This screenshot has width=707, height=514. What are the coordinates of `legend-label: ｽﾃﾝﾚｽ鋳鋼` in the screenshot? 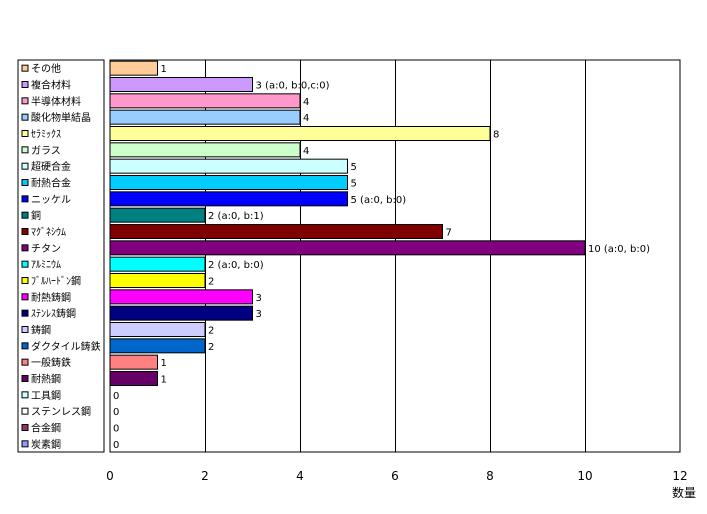 It's located at (53, 313).